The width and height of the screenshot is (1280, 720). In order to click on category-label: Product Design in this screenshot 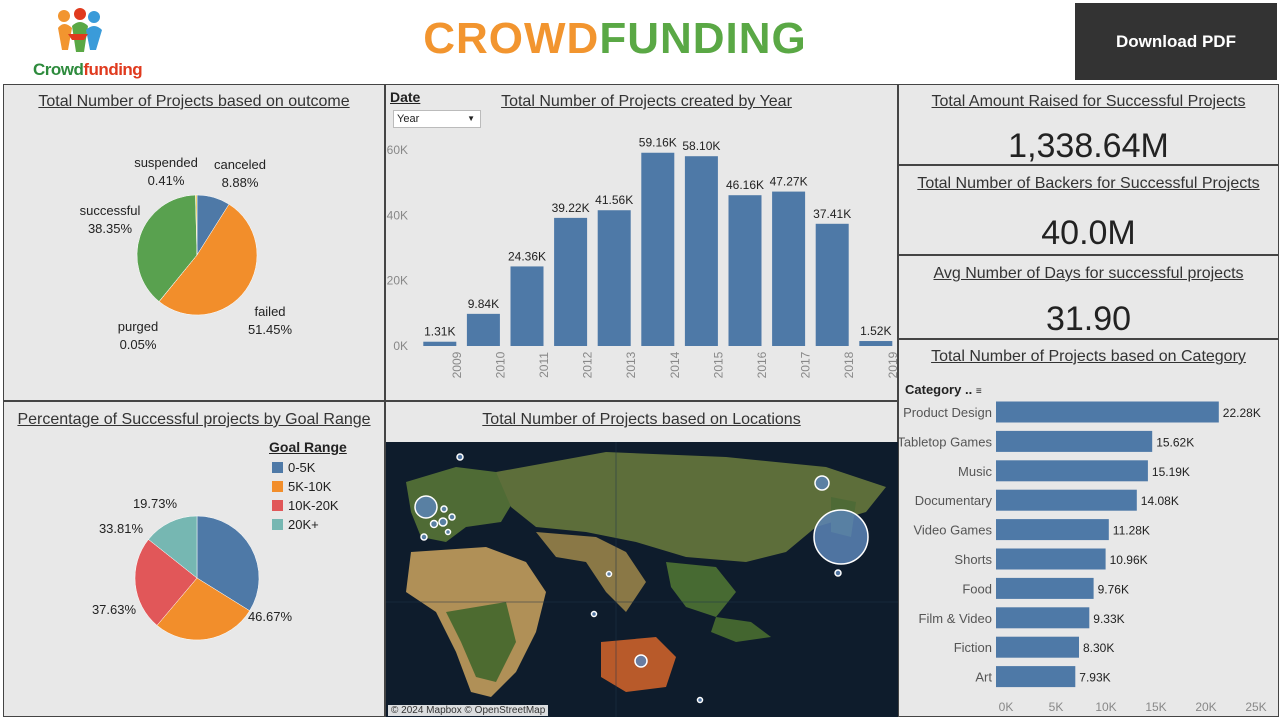, I will do `click(947, 412)`.